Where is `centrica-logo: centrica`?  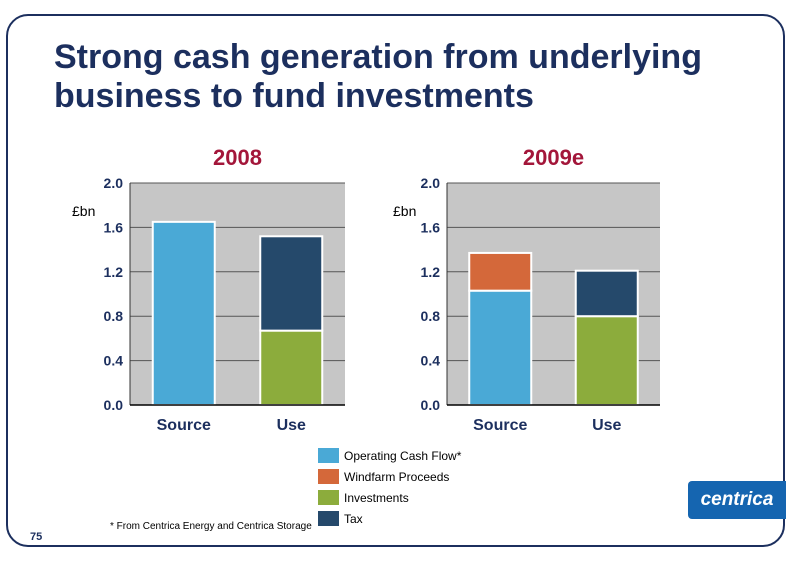
centrica-logo: centrica is located at coordinates (737, 500).